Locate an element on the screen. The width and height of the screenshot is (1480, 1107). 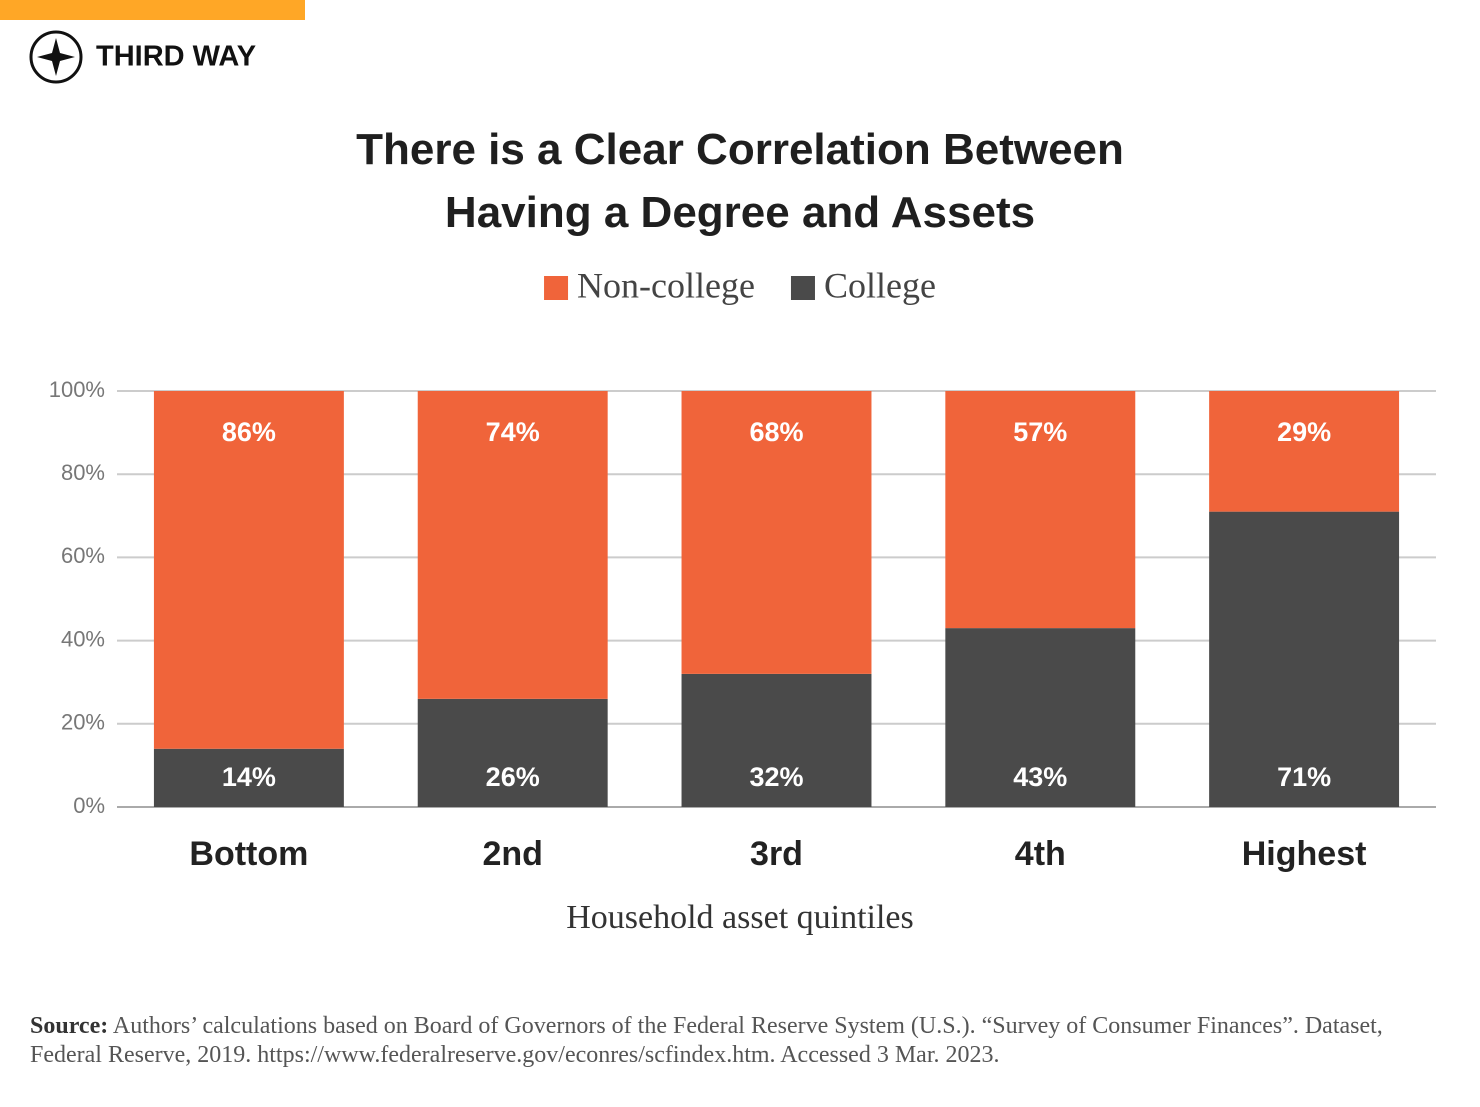
value-label: 68% is located at coordinates (776, 432).